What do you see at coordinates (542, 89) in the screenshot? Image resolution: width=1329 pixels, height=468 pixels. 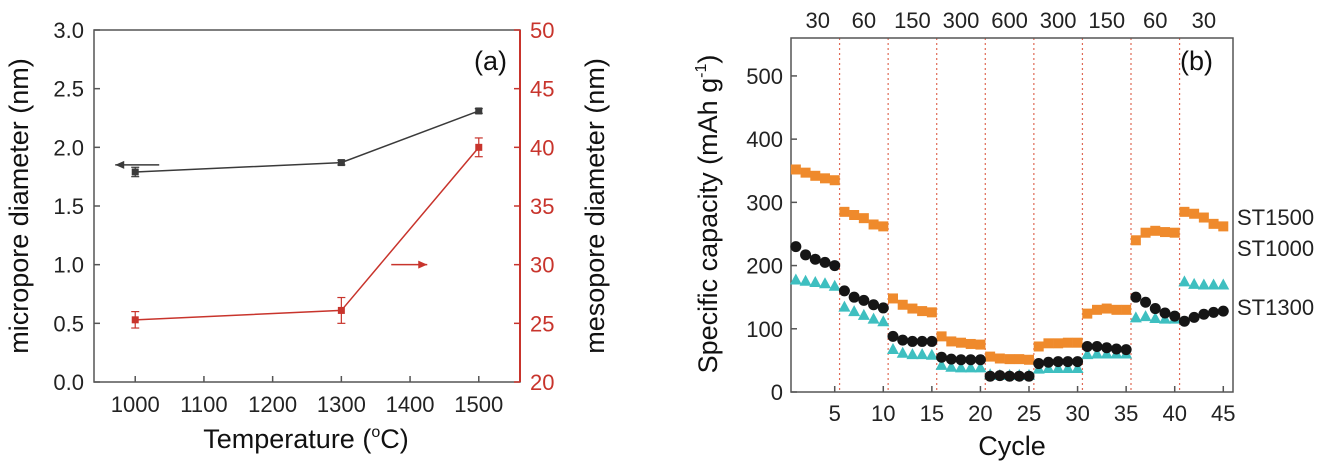 I see `y-right-tick-label: 45` at bounding box center [542, 89].